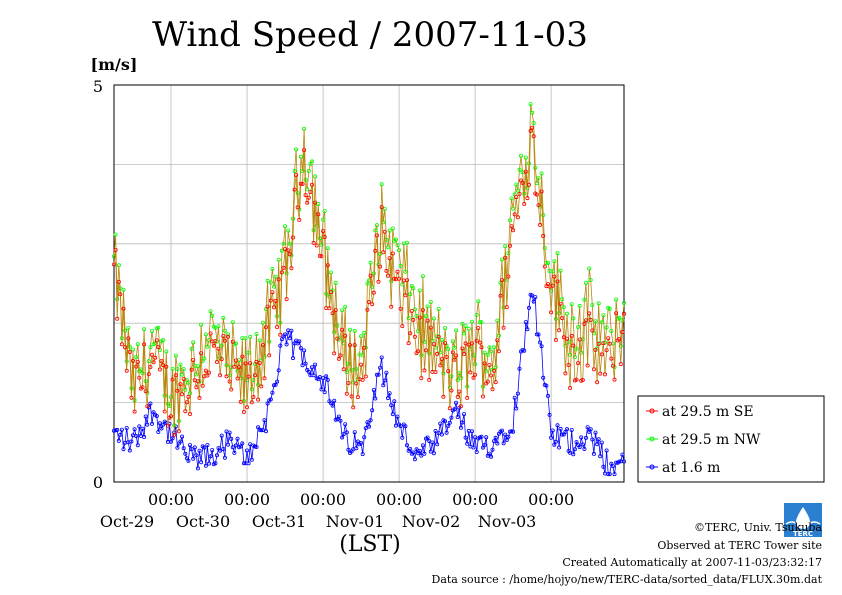 The width and height of the screenshot is (842, 595). I want to click on wave-icon-right, so click(814, 523).